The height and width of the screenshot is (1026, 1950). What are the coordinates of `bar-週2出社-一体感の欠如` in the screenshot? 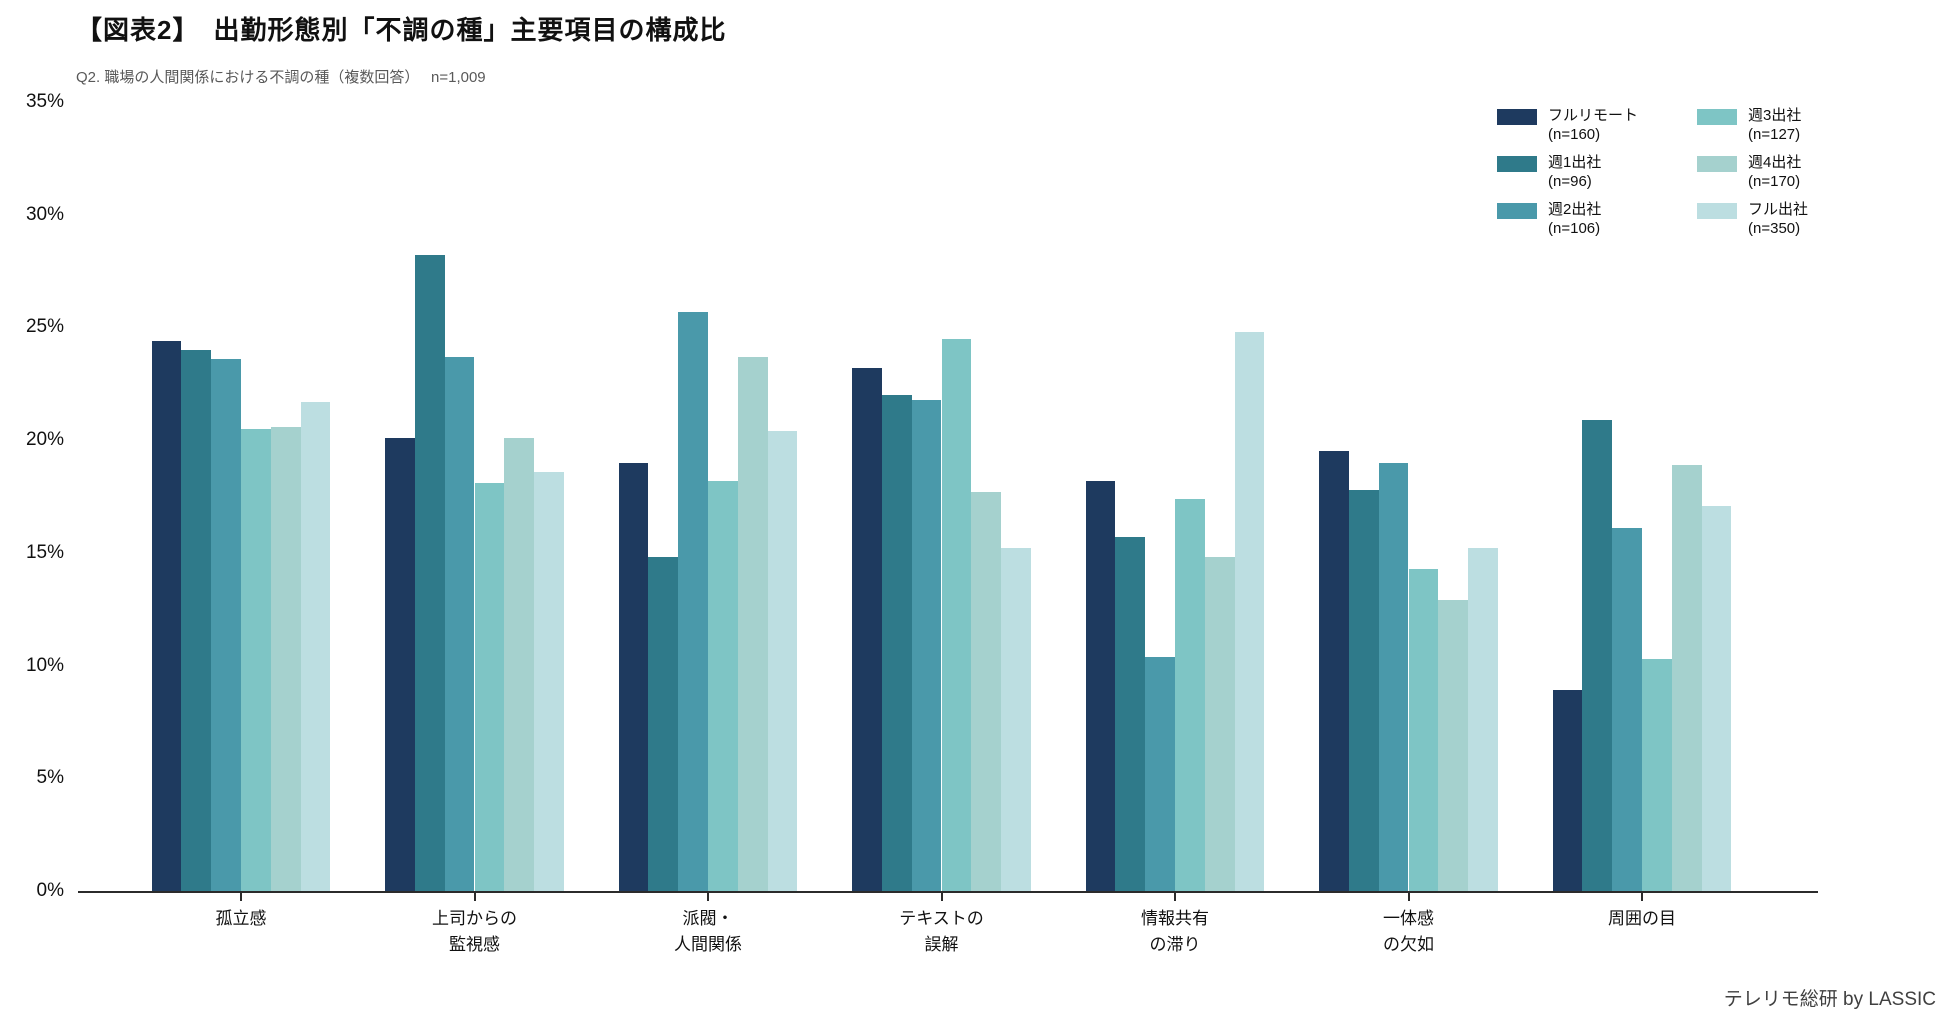 It's located at (1393, 676).